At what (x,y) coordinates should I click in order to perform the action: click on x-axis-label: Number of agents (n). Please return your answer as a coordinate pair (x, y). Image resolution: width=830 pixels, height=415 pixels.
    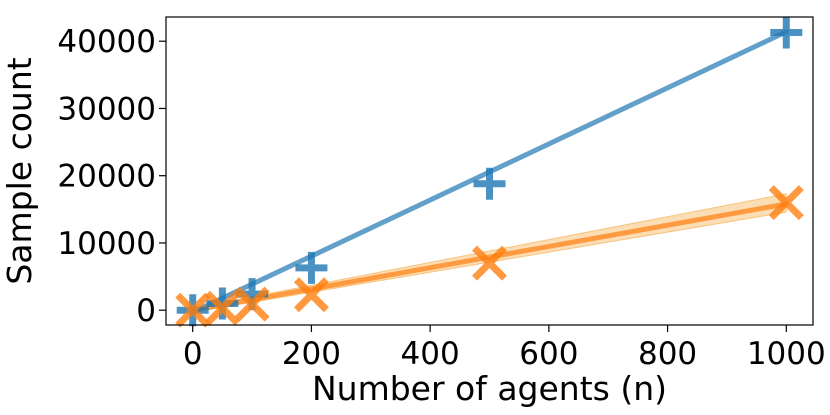
    Looking at the image, I should click on (489, 388).